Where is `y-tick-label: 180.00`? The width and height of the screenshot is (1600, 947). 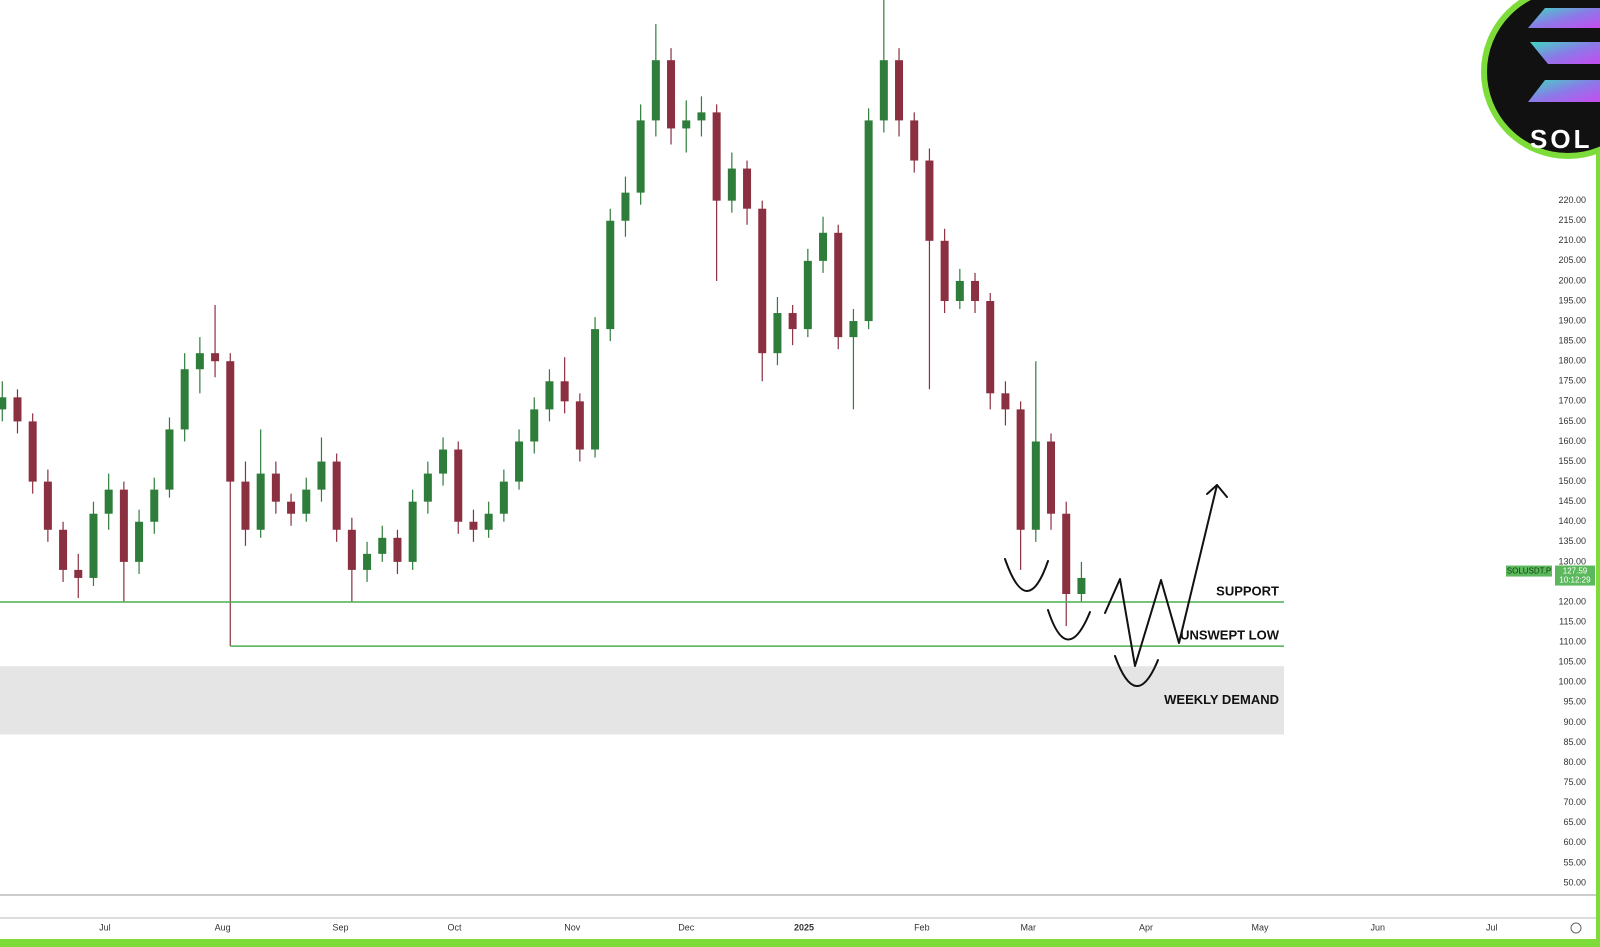 y-tick-label: 180.00 is located at coordinates (1572, 361).